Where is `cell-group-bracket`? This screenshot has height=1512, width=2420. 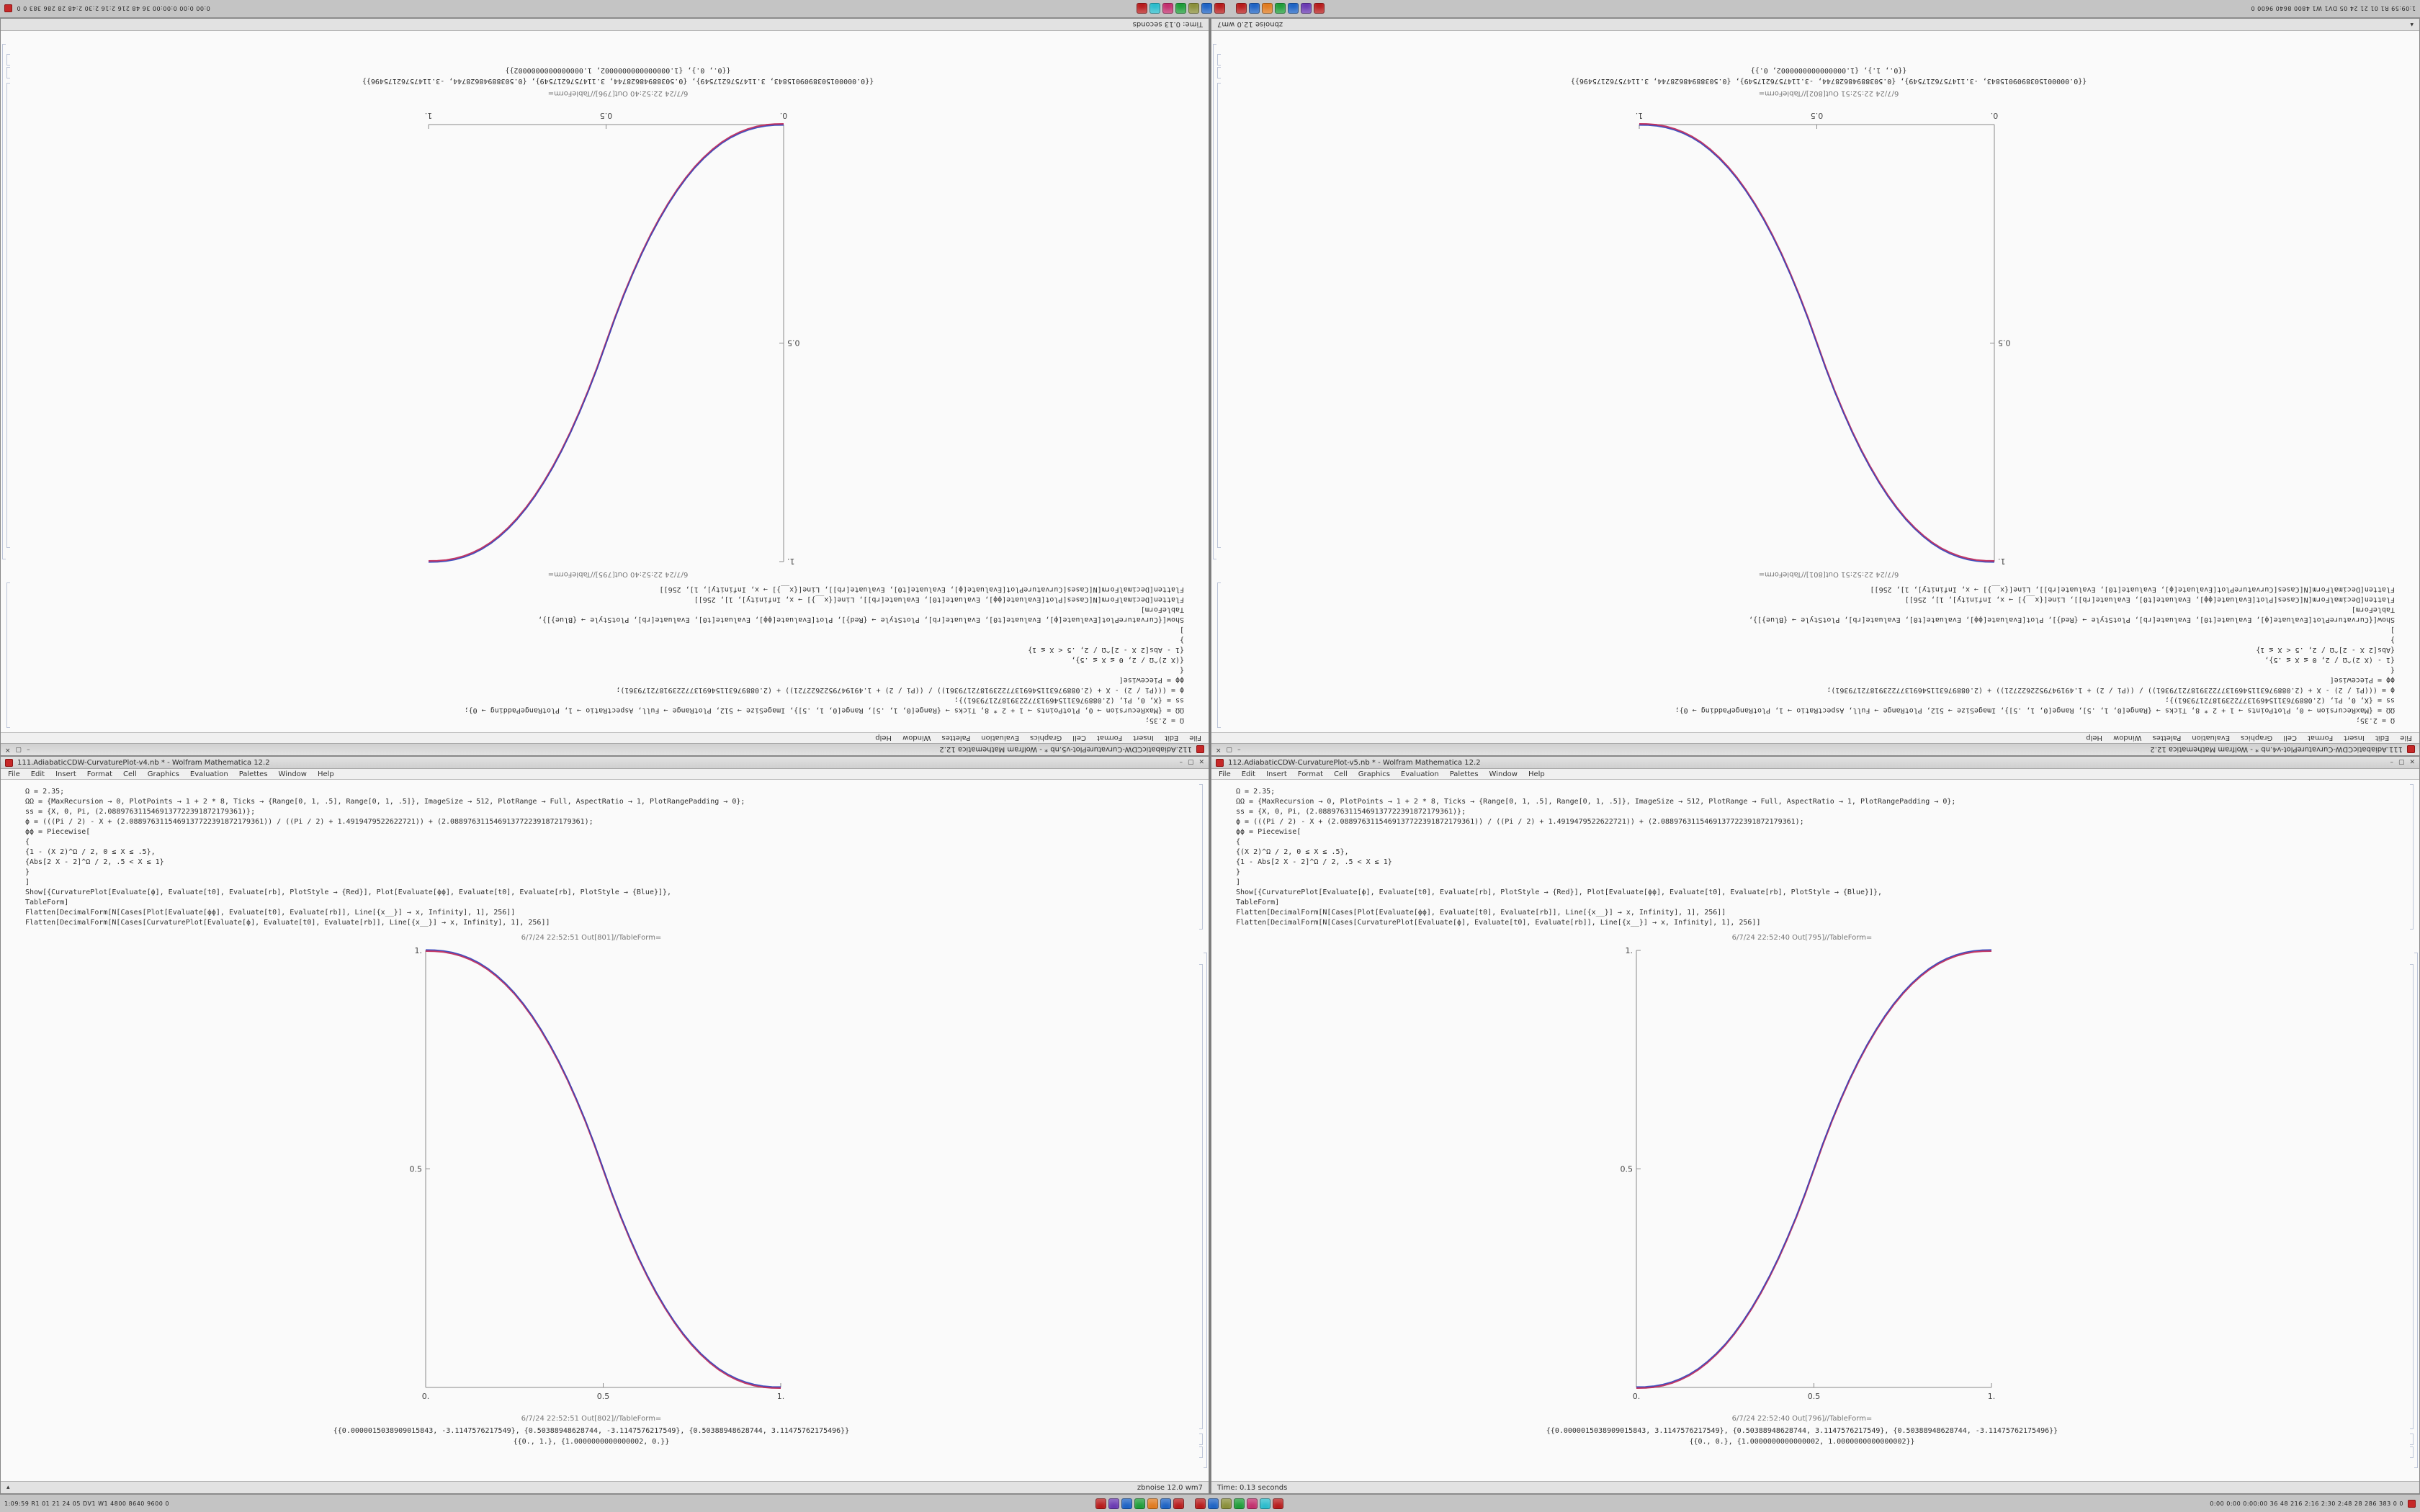
cell-group-bracket is located at coordinates (1205, 1210).